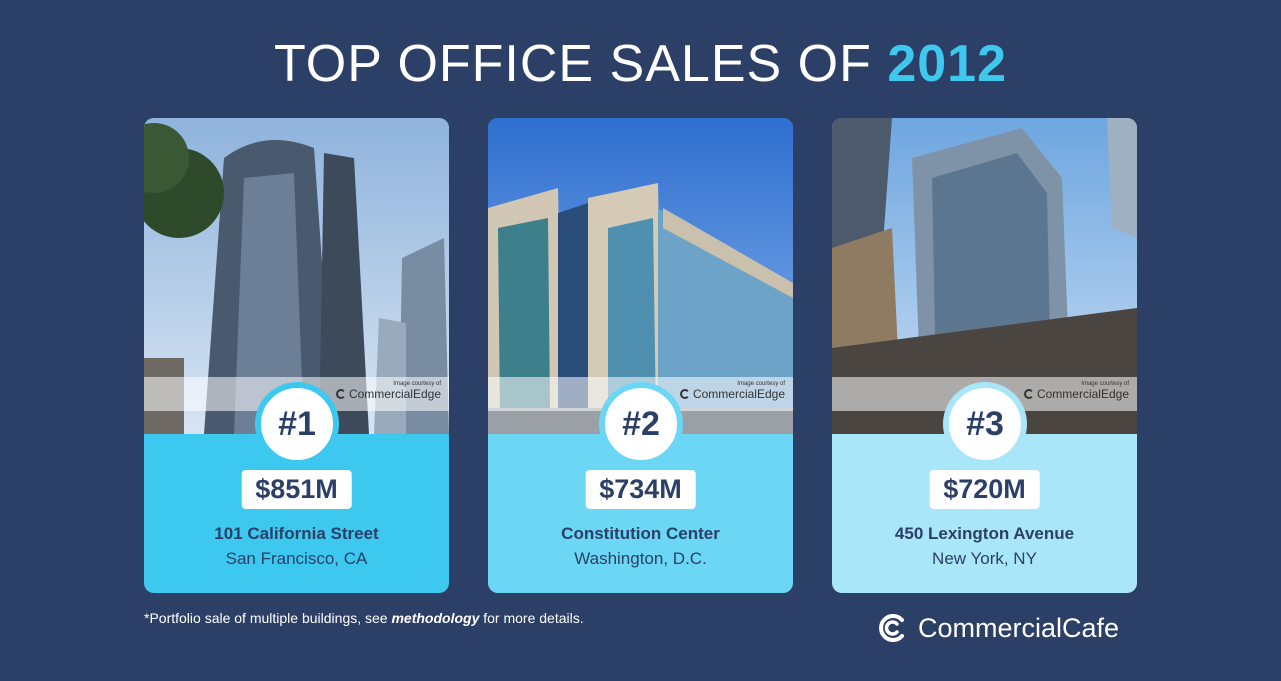  I want to click on rank-label: #2, so click(641, 423).